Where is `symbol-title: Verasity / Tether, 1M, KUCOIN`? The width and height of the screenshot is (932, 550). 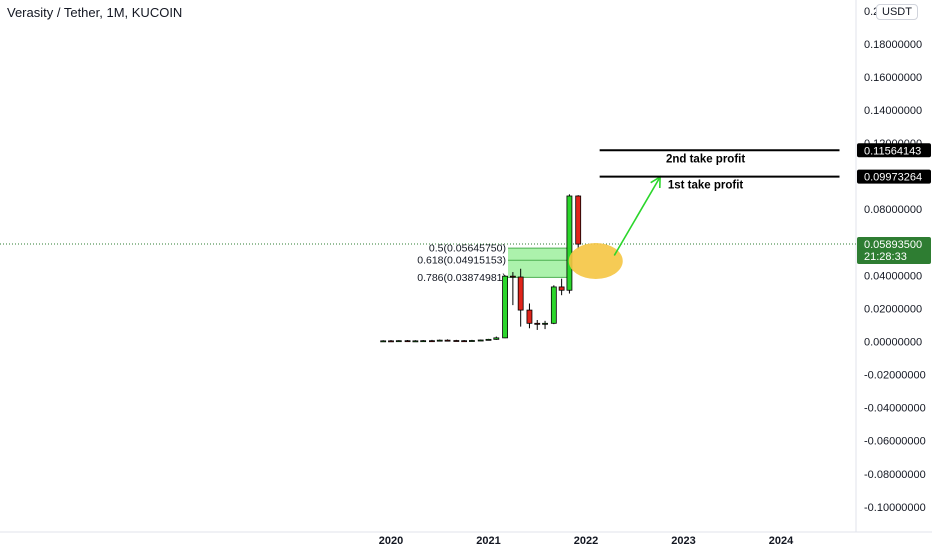
symbol-title: Verasity / Tether, 1M, KUCOIN is located at coordinates (95, 12).